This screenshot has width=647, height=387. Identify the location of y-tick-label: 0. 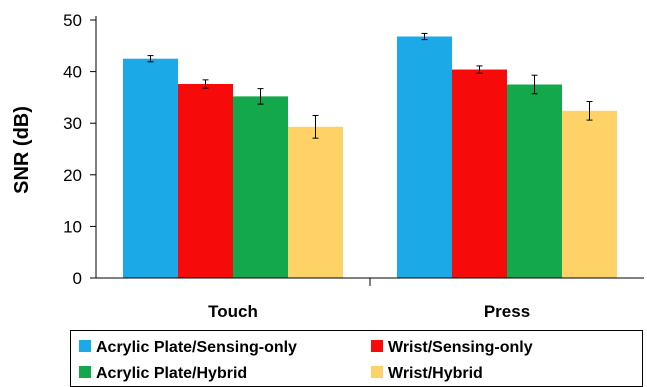
(77, 278).